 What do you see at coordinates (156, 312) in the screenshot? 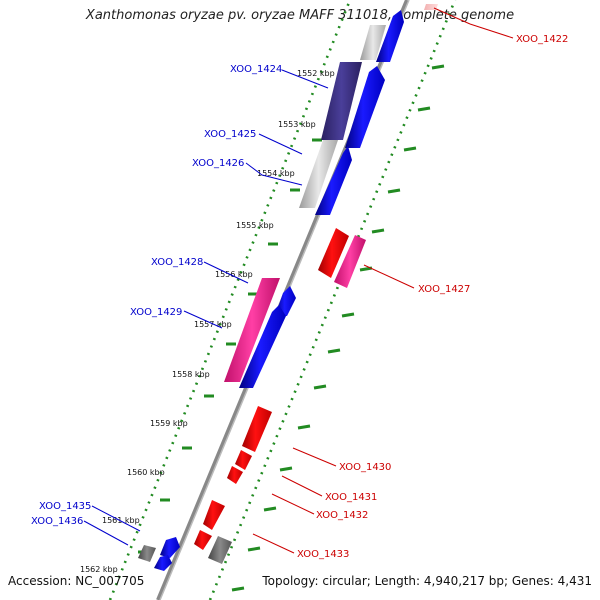
I see `gene-label-xoo-1429: XOO_1429` at bounding box center [156, 312].